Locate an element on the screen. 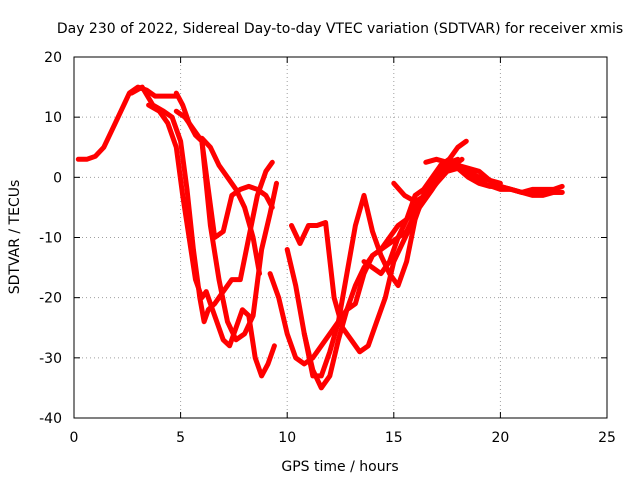 The image size is (640, 480). x-tick-label: 20 is located at coordinates (500, 438).